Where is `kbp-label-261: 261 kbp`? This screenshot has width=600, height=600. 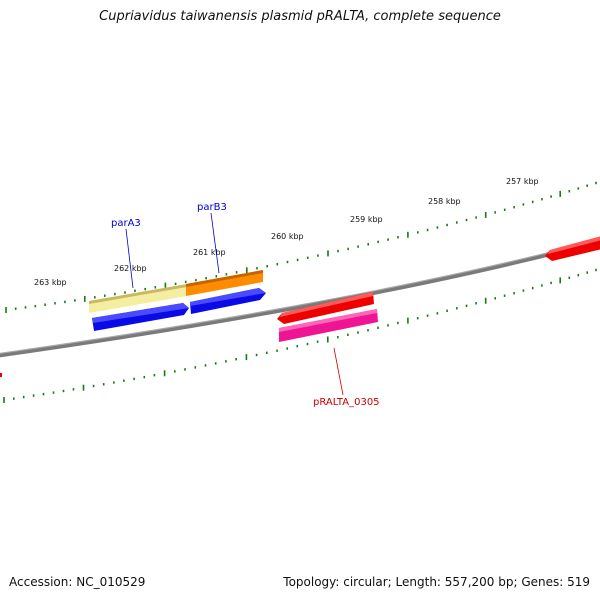 kbp-label-261: 261 kbp is located at coordinates (209, 252).